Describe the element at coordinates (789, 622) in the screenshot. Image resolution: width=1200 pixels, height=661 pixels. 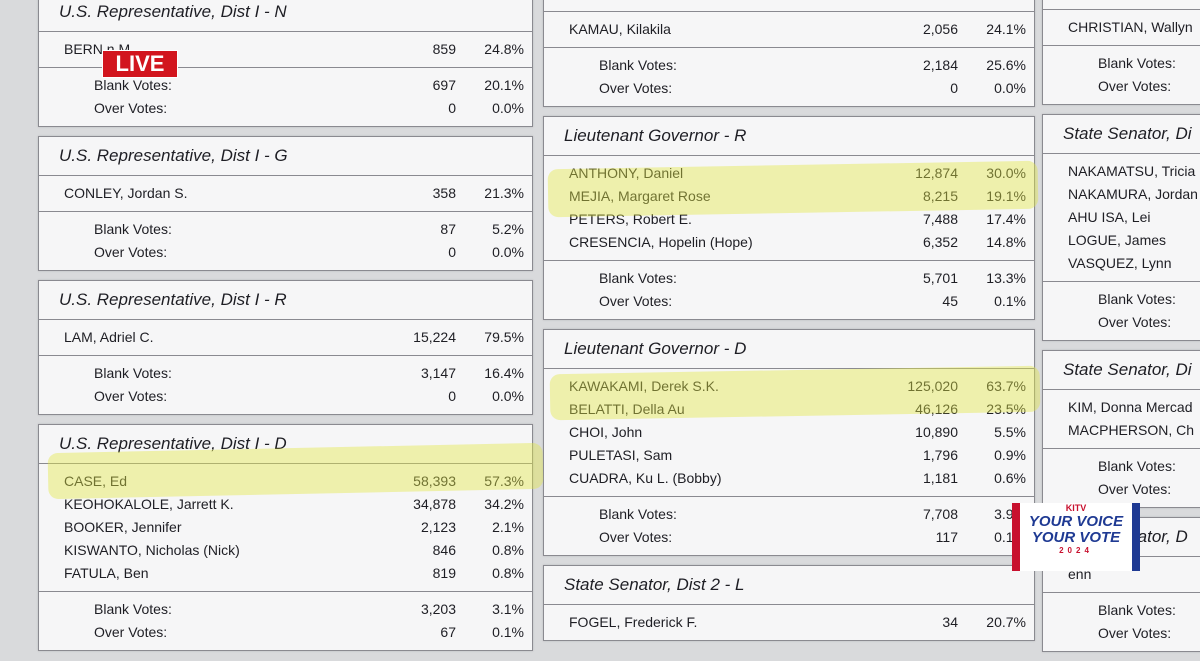
I see `candidate-list: FOGEL, Frederick F. 34 20.7%` at that location.